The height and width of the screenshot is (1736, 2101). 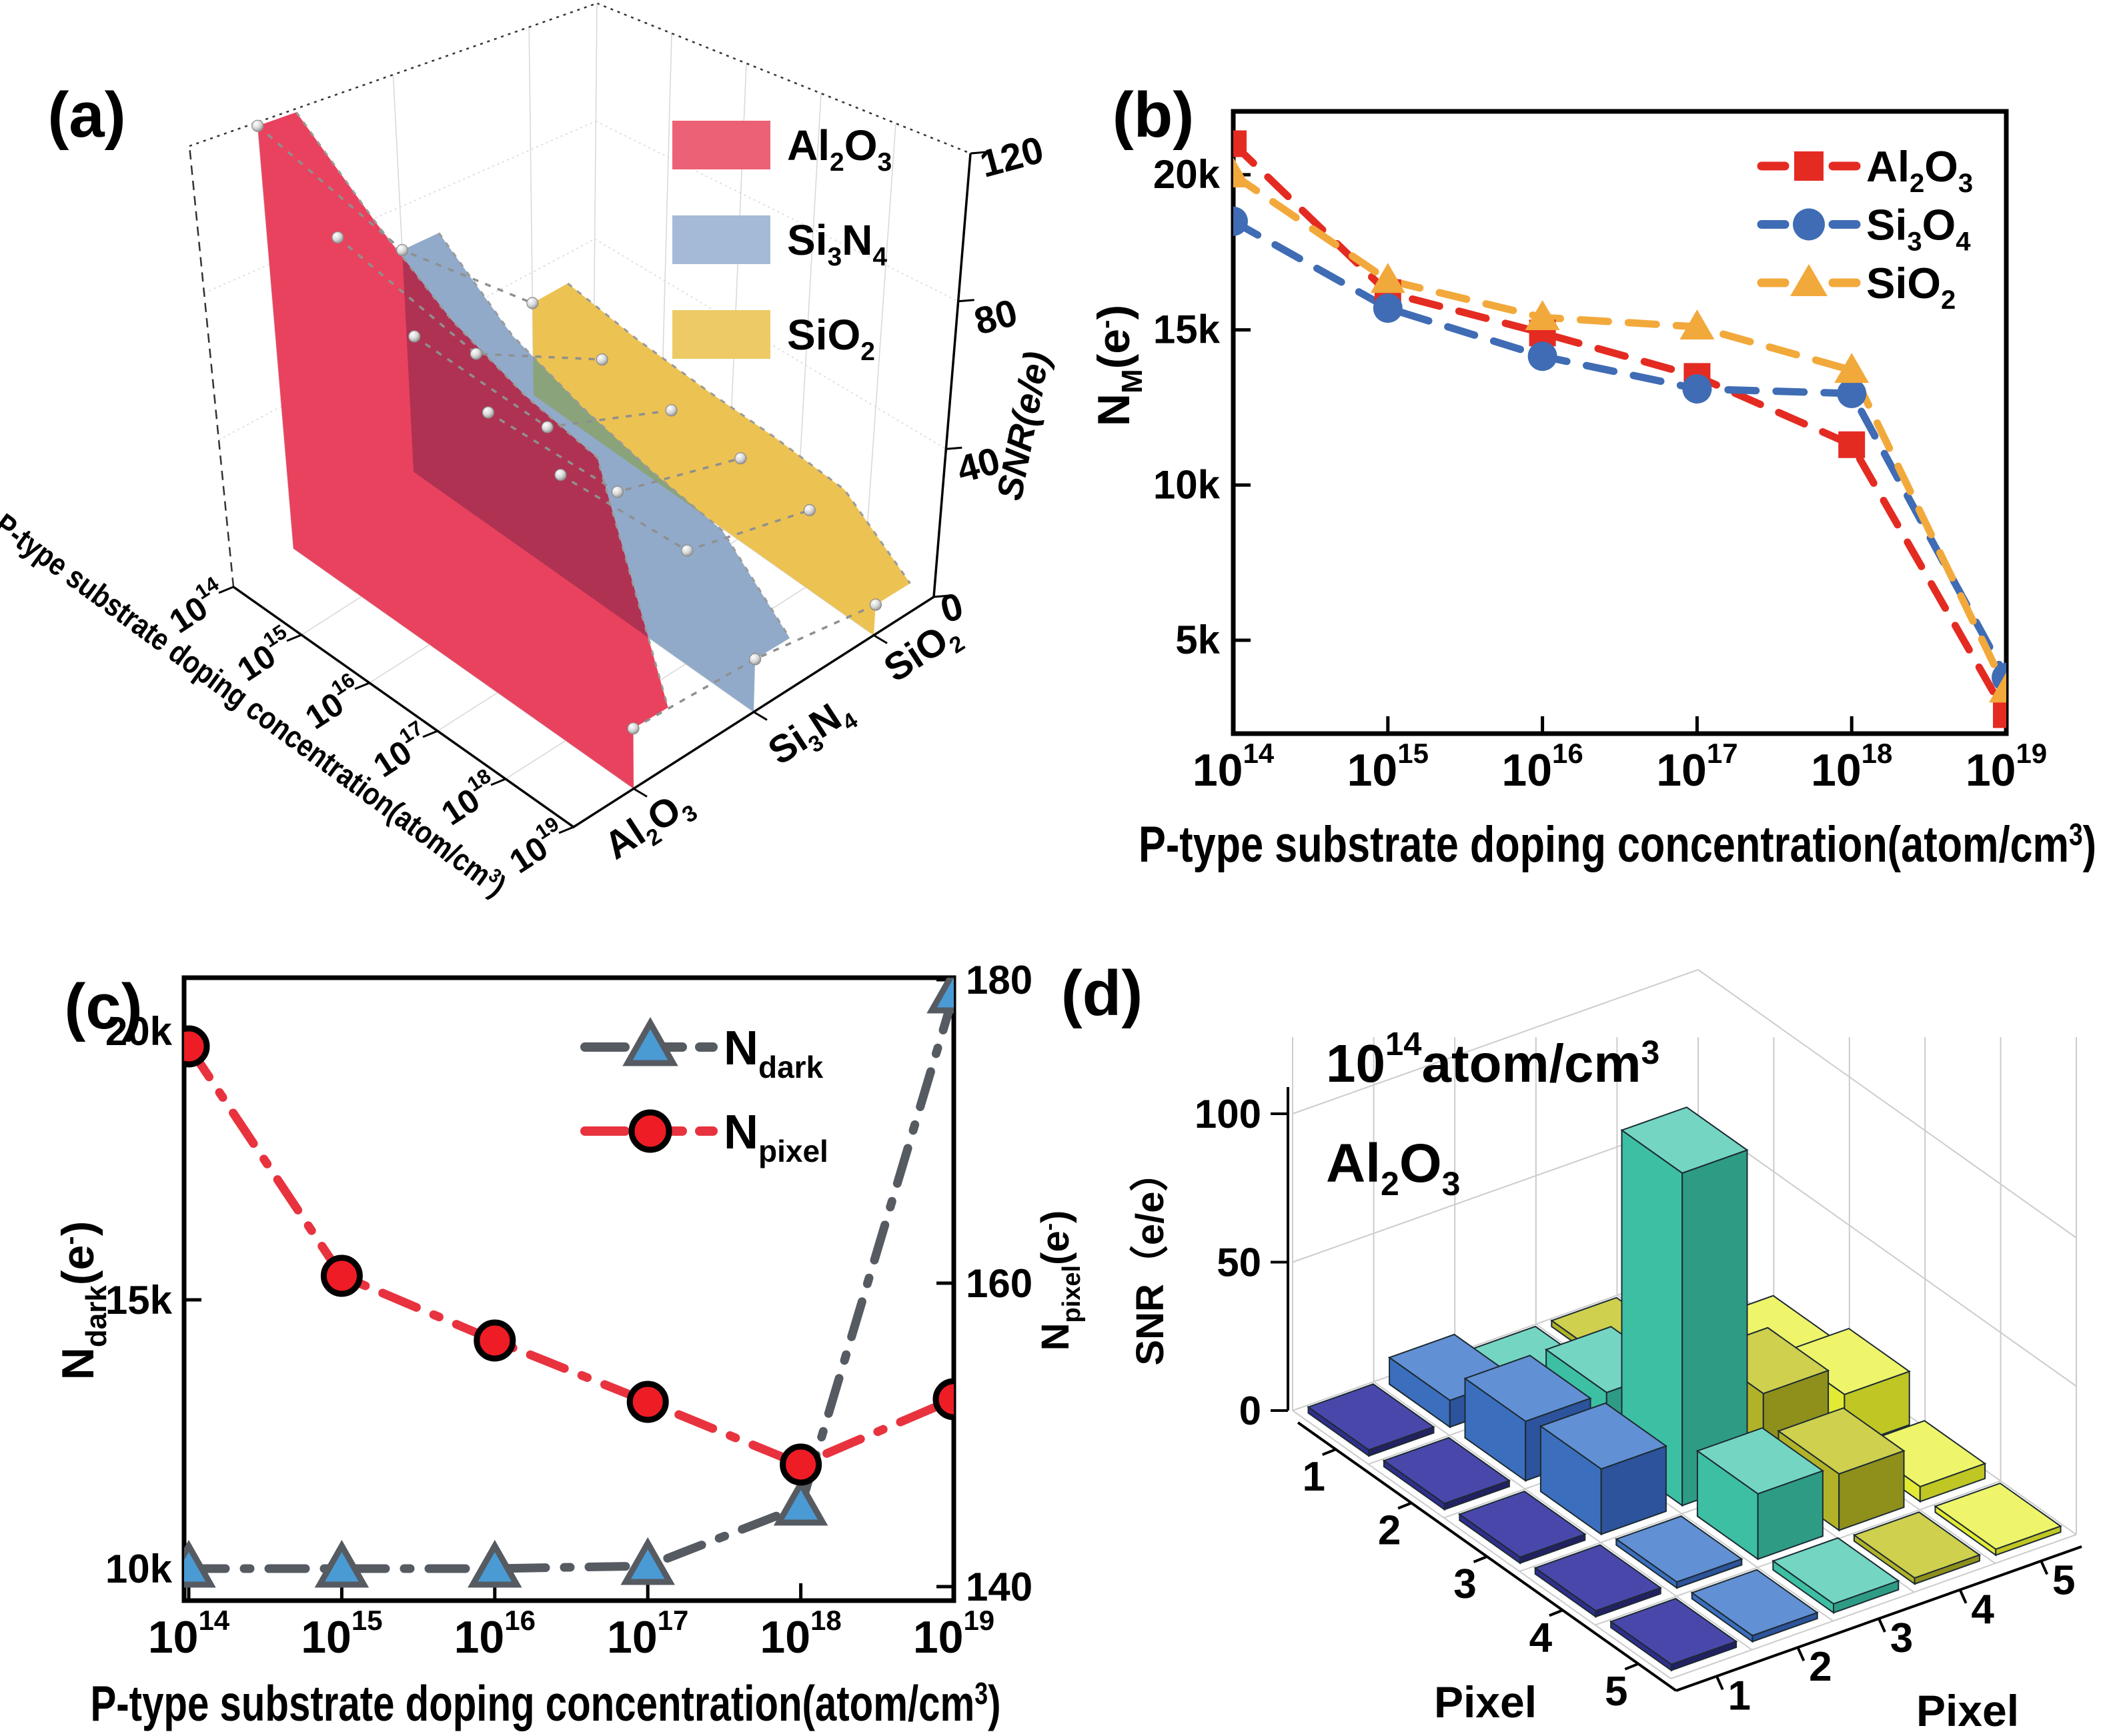 What do you see at coordinates (86, 115) in the screenshot?
I see `svg-text: (a)` at bounding box center [86, 115].